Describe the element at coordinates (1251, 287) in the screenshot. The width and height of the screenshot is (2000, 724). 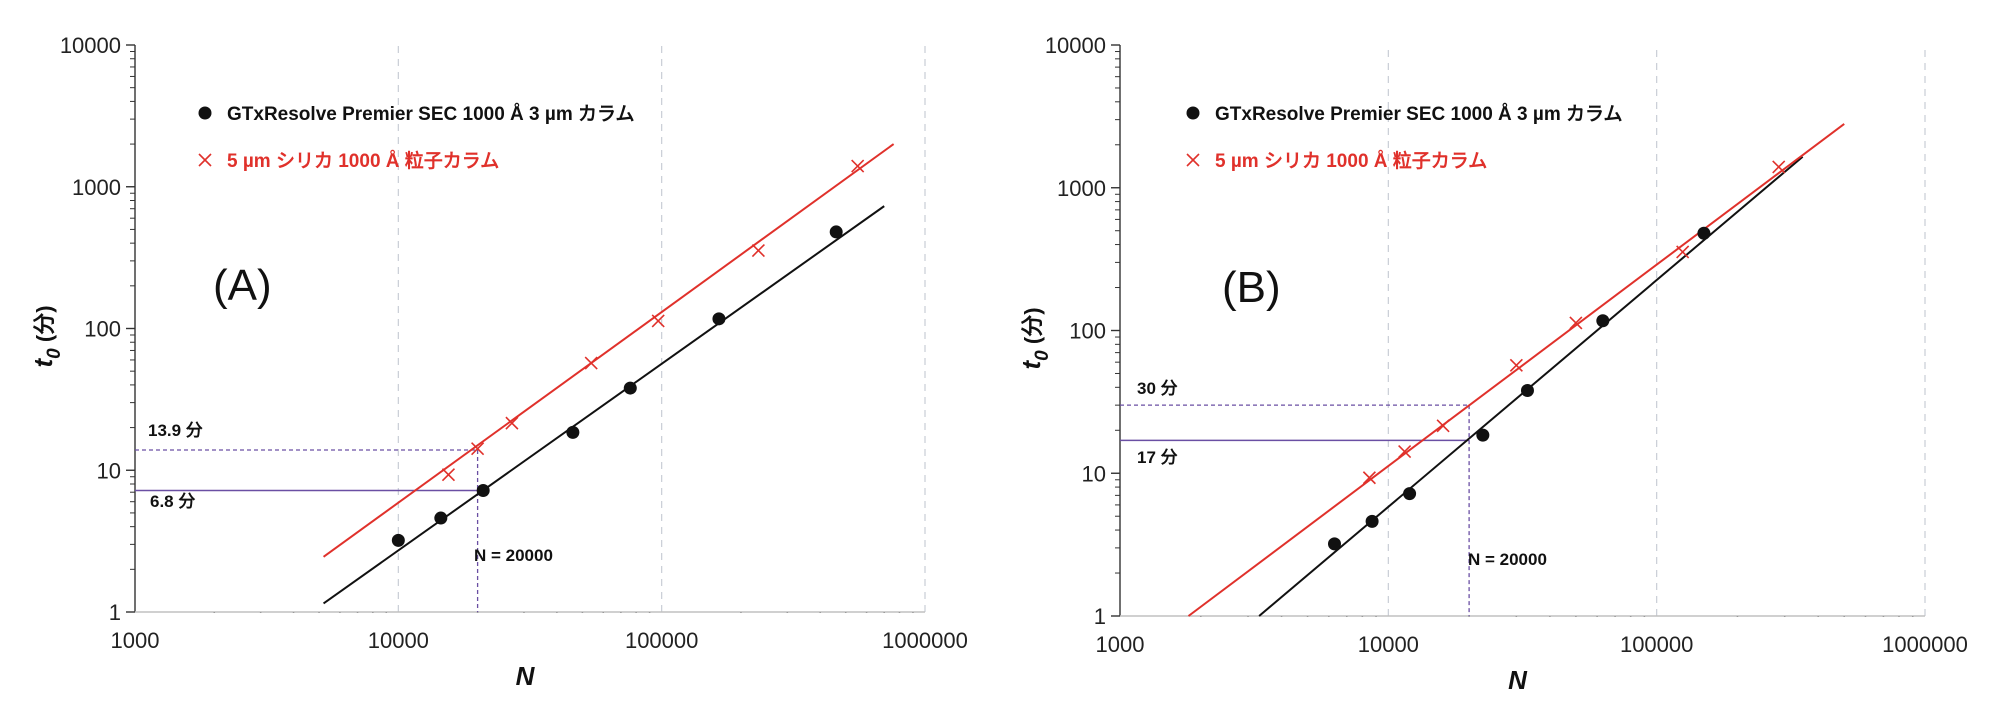
I see `panel-label: (B)` at that location.